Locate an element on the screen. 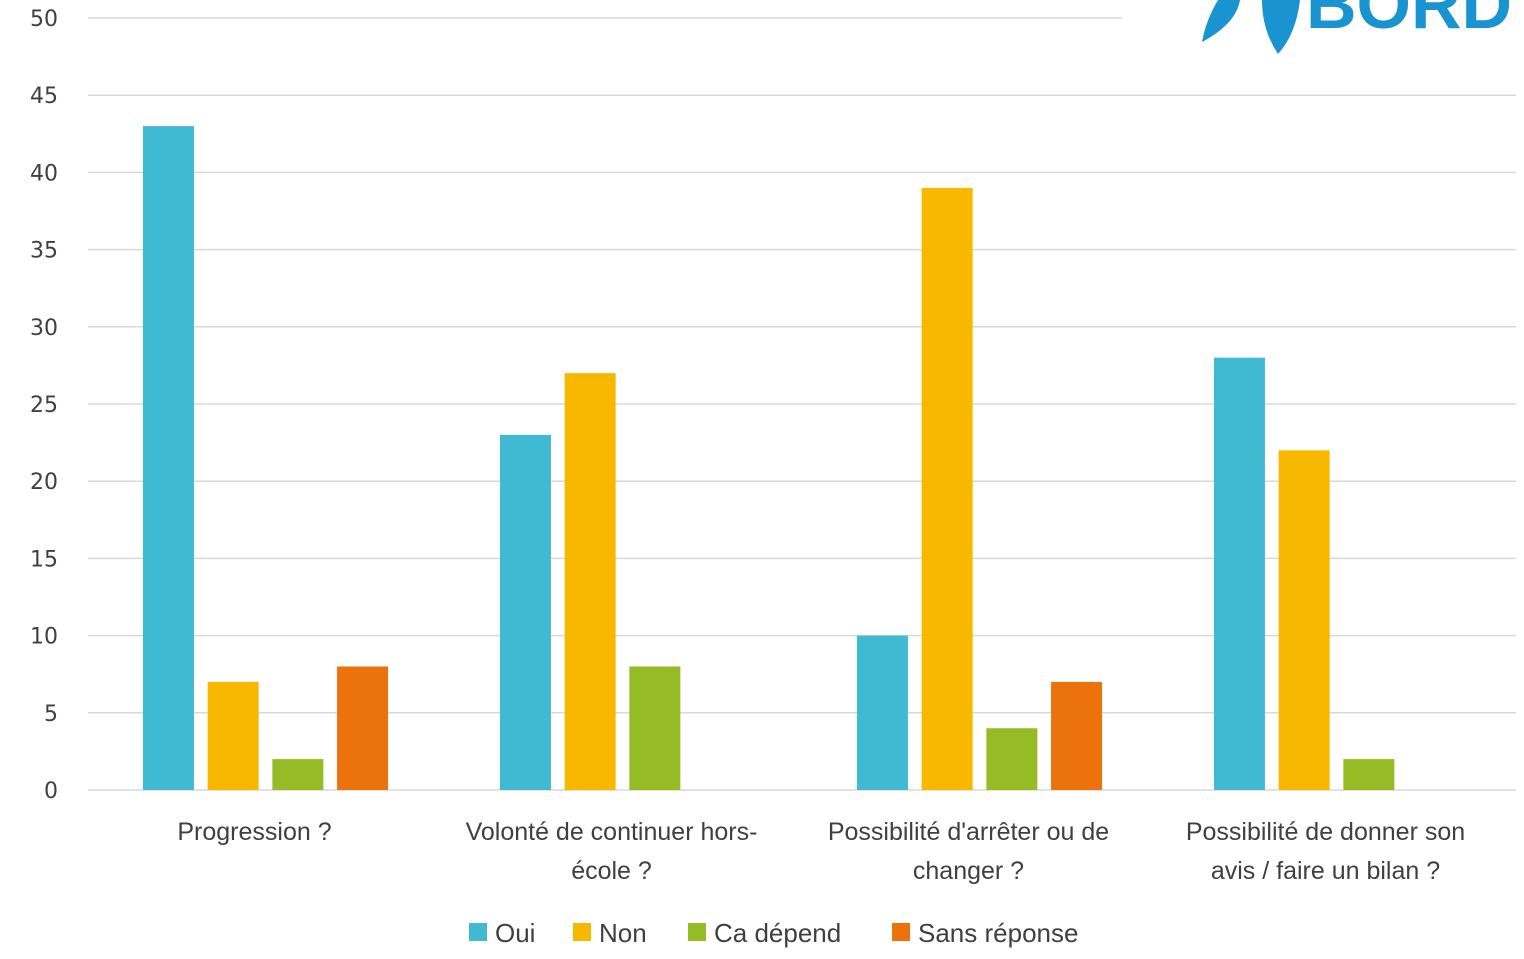 The height and width of the screenshot is (959, 1524). y-tick-label: 50 is located at coordinates (44, 19).